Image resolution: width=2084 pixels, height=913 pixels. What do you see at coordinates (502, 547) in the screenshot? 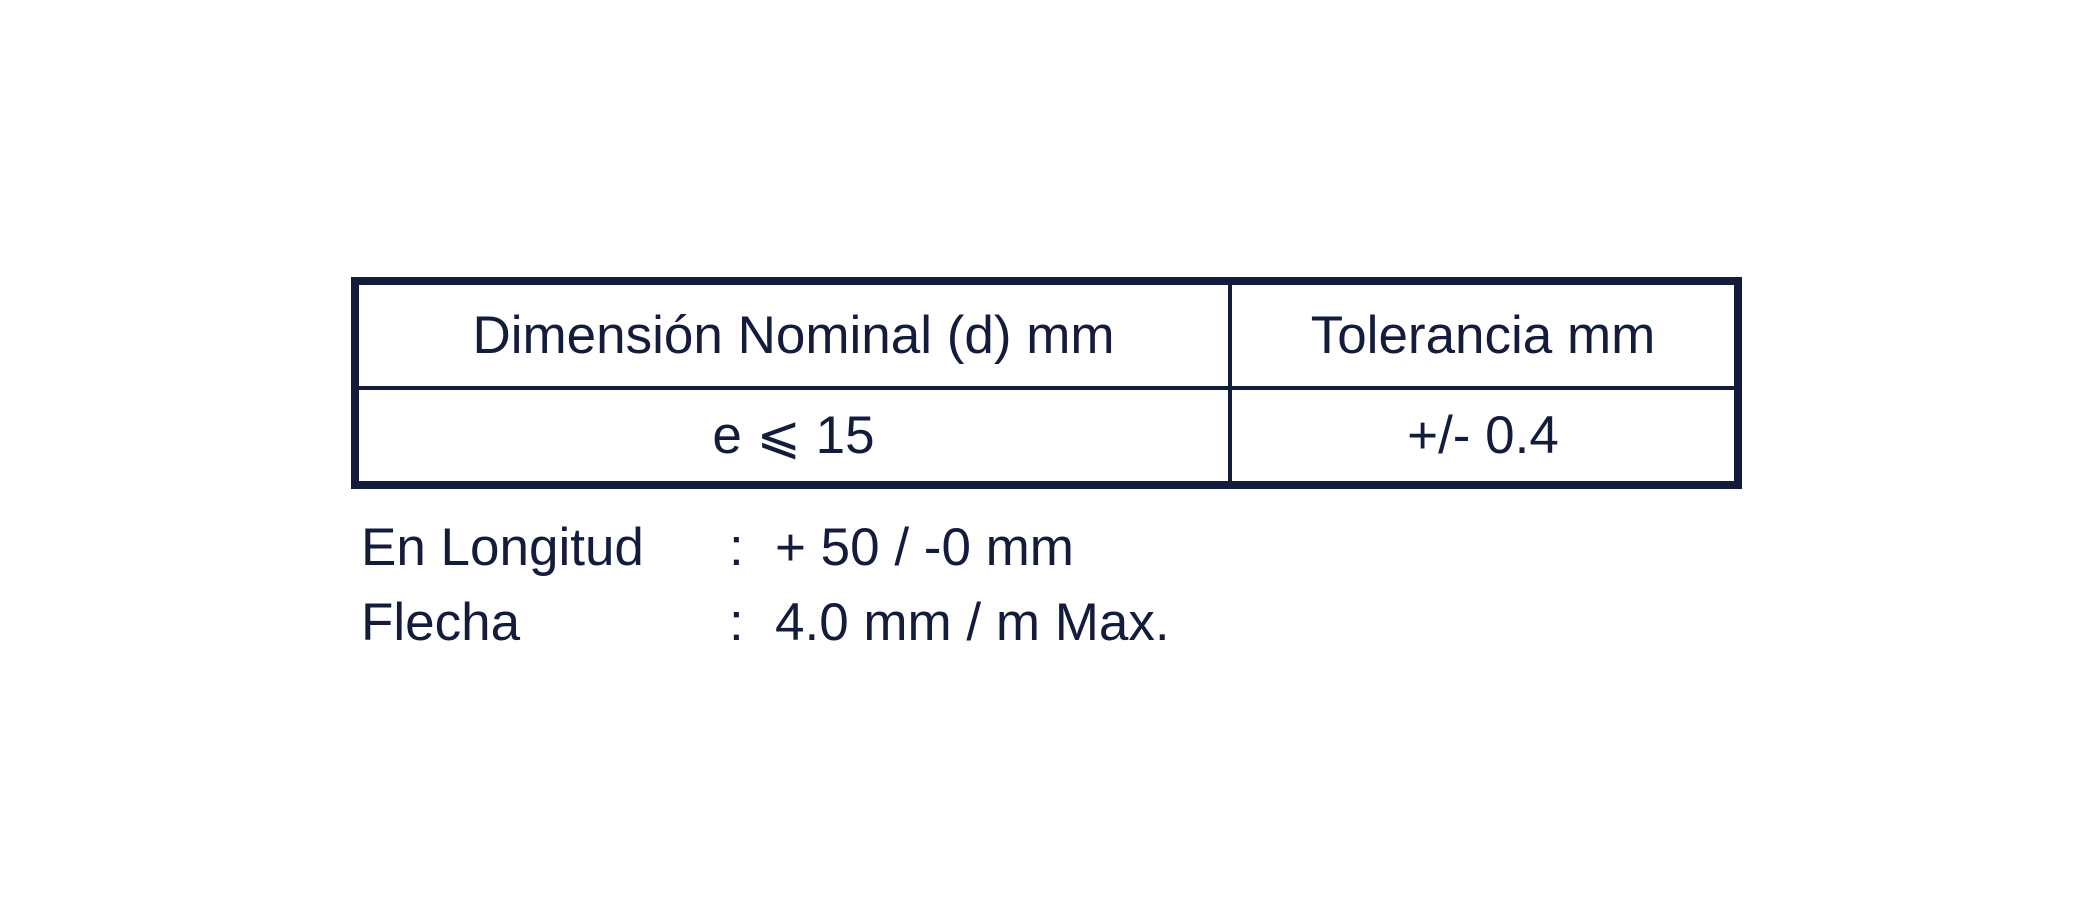
I see `spec-label: En Longitud` at bounding box center [502, 547].